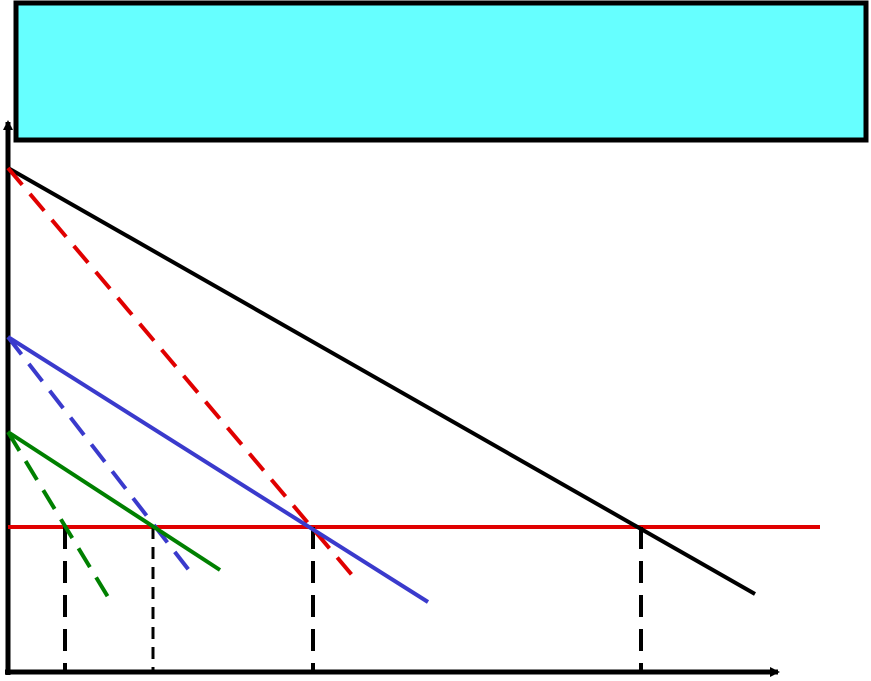 This screenshot has width=871, height=681. I want to click on green-line, so click(114, 501).